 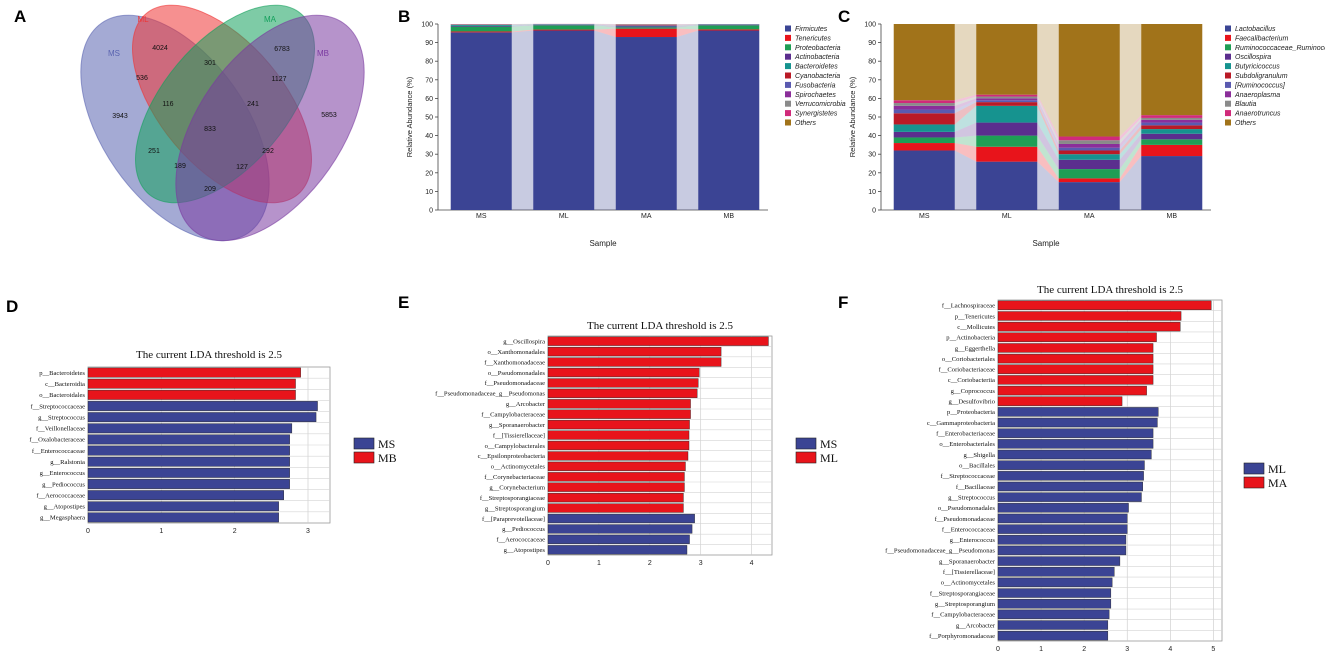 I want to click on venn-region-value: 292, so click(x=268, y=151).